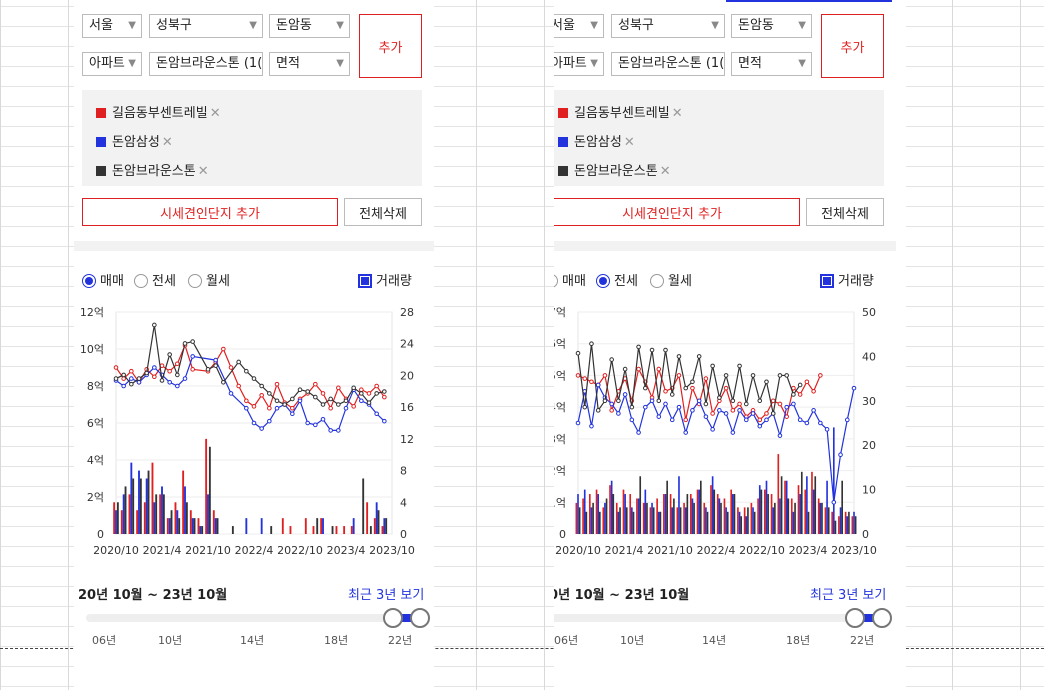 The width and height of the screenshot is (1044, 690). What do you see at coordinates (869, 490) in the screenshot?
I see `y2-tick-label: 10` at bounding box center [869, 490].